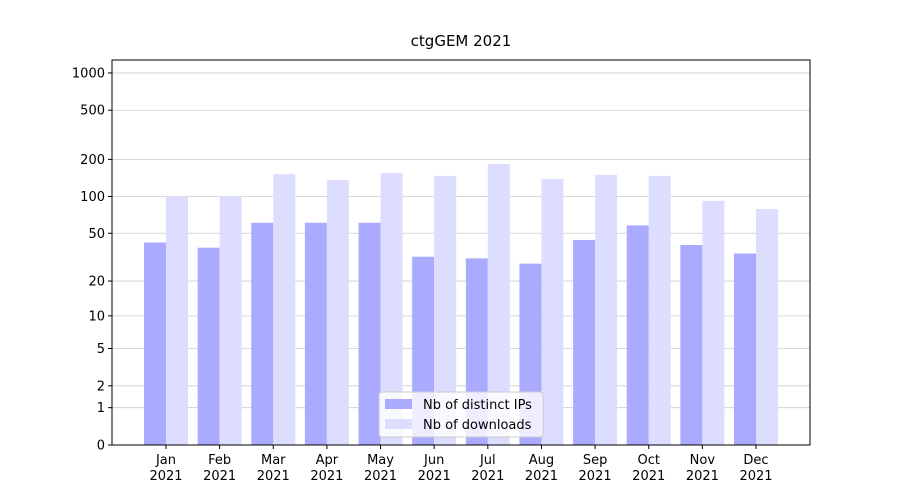 This screenshot has width=900, height=500. Describe the element at coordinates (488, 468) in the screenshot. I see `x-tick-label: Jul 2021` at that location.